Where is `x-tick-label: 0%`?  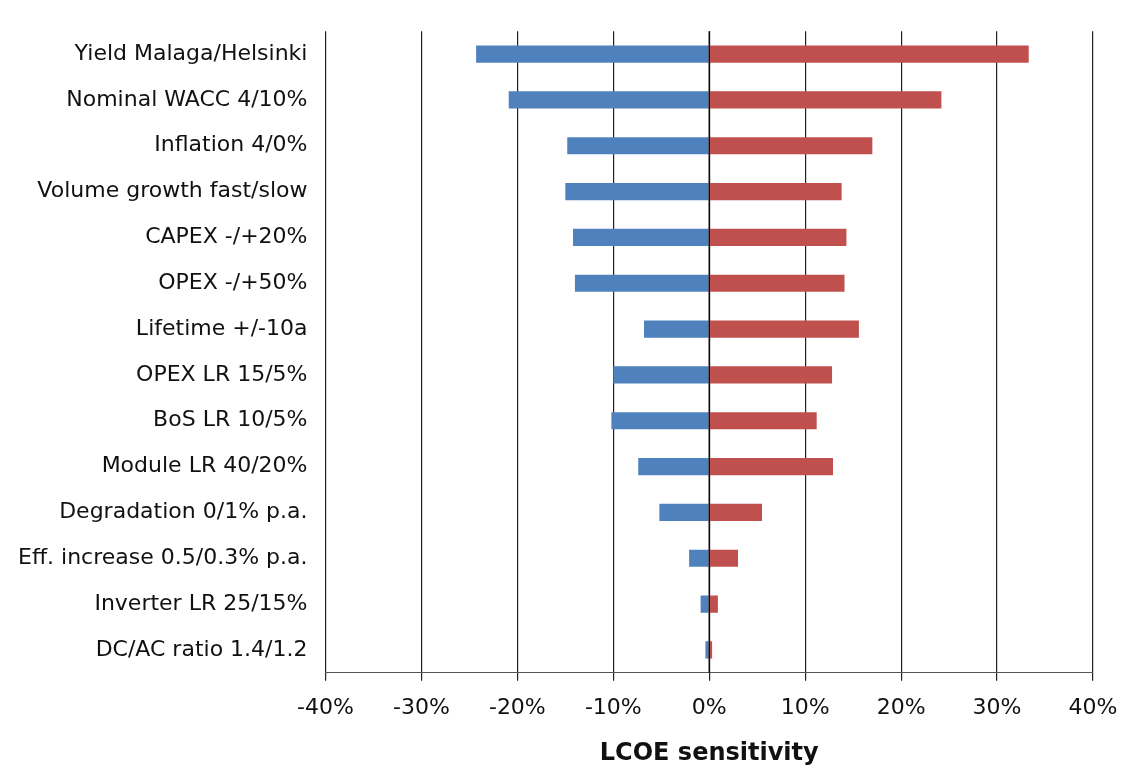
x-tick-label: 0% is located at coordinates (709, 706).